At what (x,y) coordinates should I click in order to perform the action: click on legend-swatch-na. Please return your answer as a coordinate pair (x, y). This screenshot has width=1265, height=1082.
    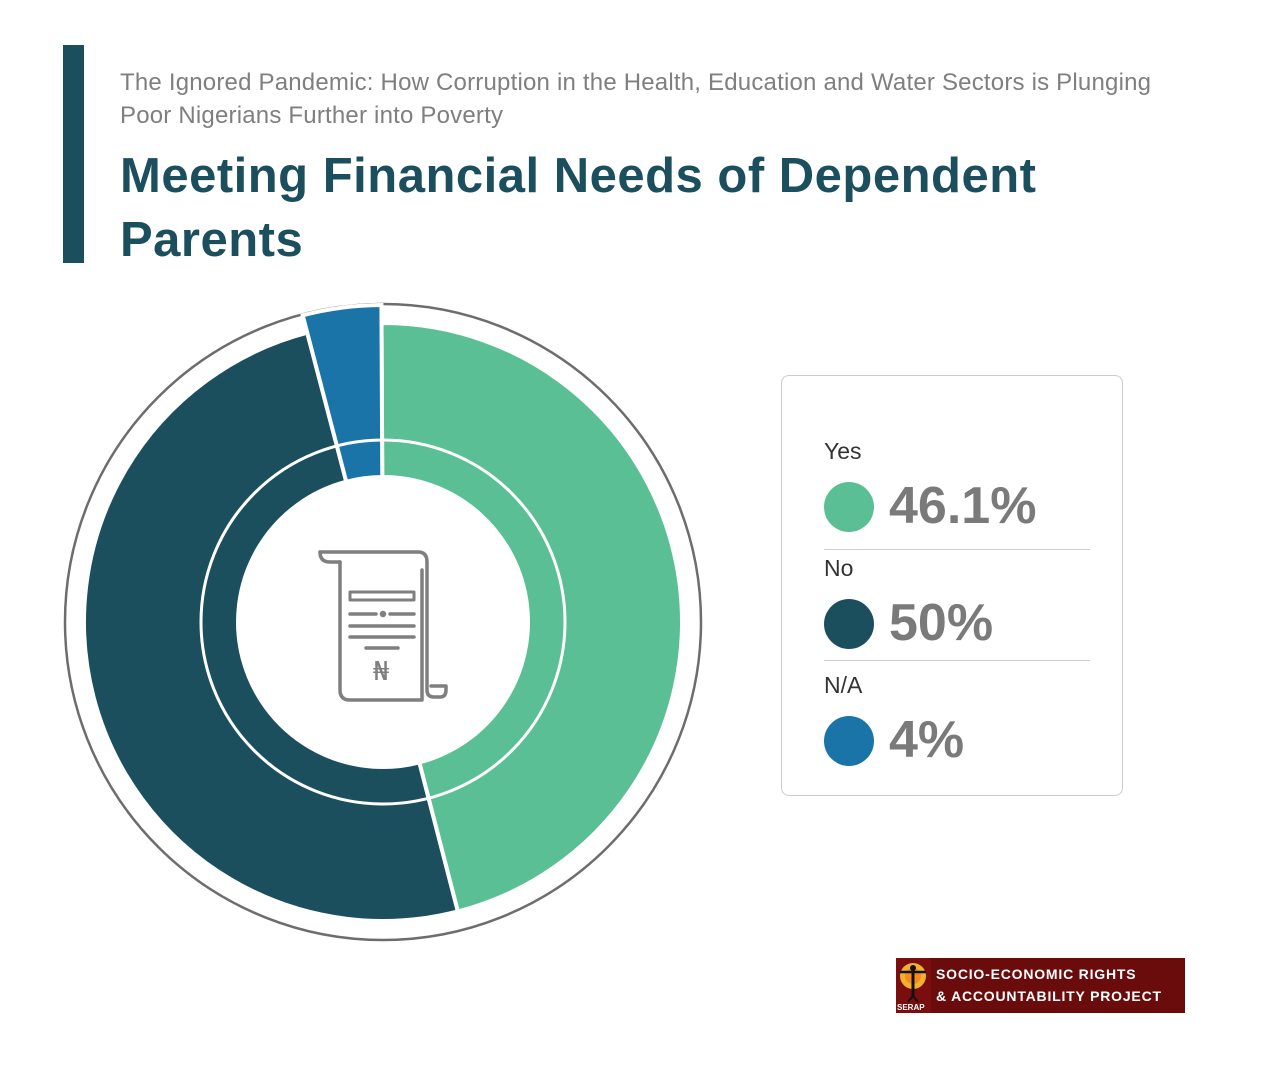
    Looking at the image, I should click on (849, 741).